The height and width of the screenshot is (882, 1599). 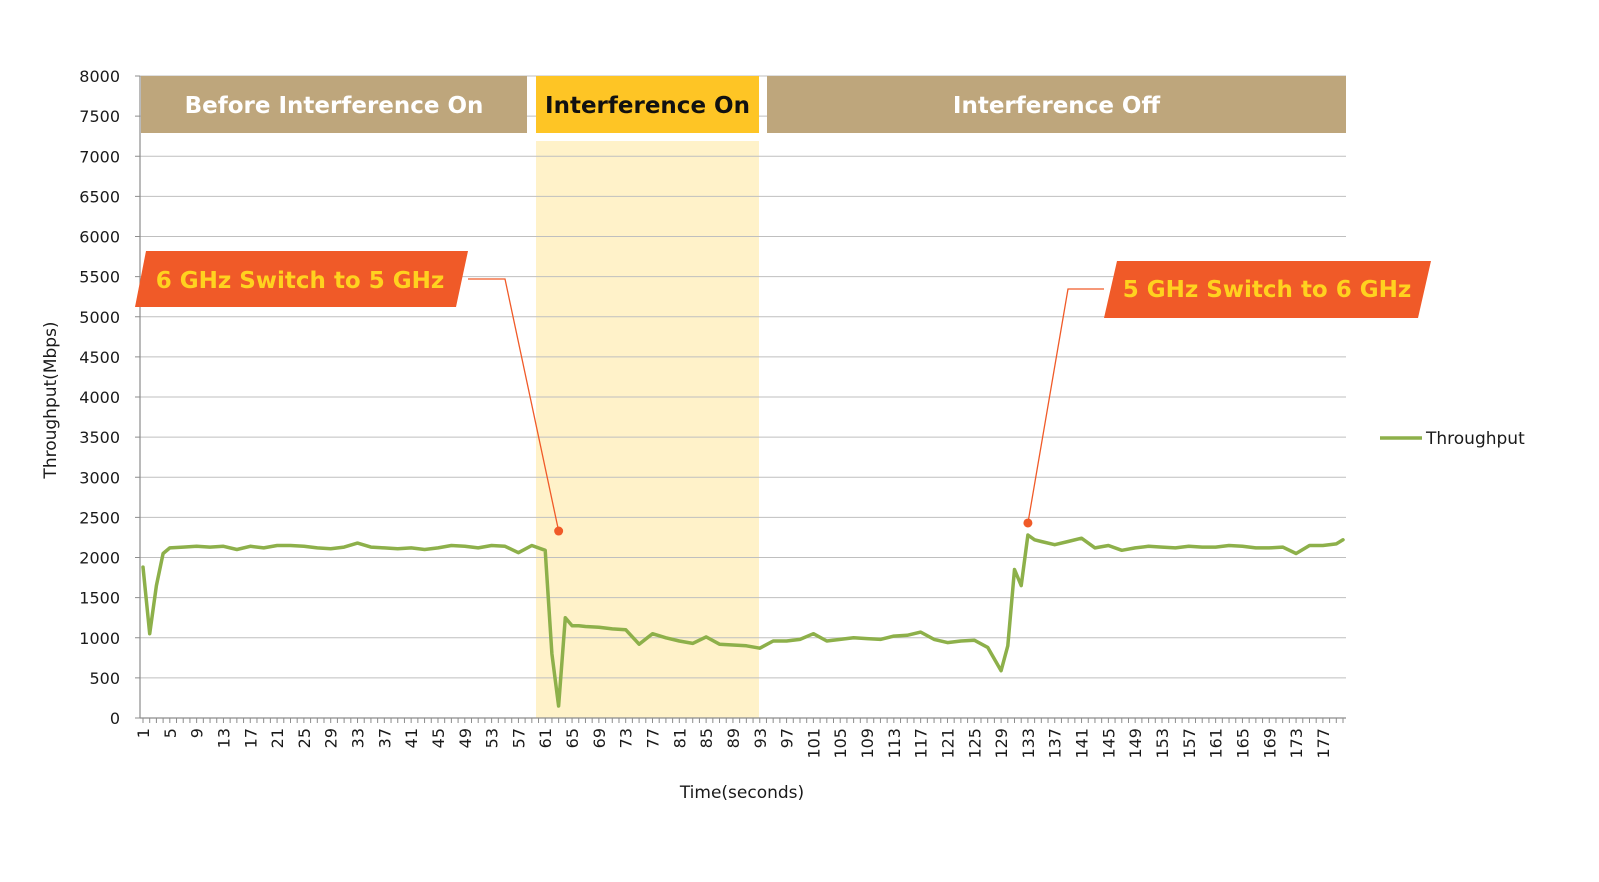 I want to click on x-tick-label: 77, so click(x=652, y=738).